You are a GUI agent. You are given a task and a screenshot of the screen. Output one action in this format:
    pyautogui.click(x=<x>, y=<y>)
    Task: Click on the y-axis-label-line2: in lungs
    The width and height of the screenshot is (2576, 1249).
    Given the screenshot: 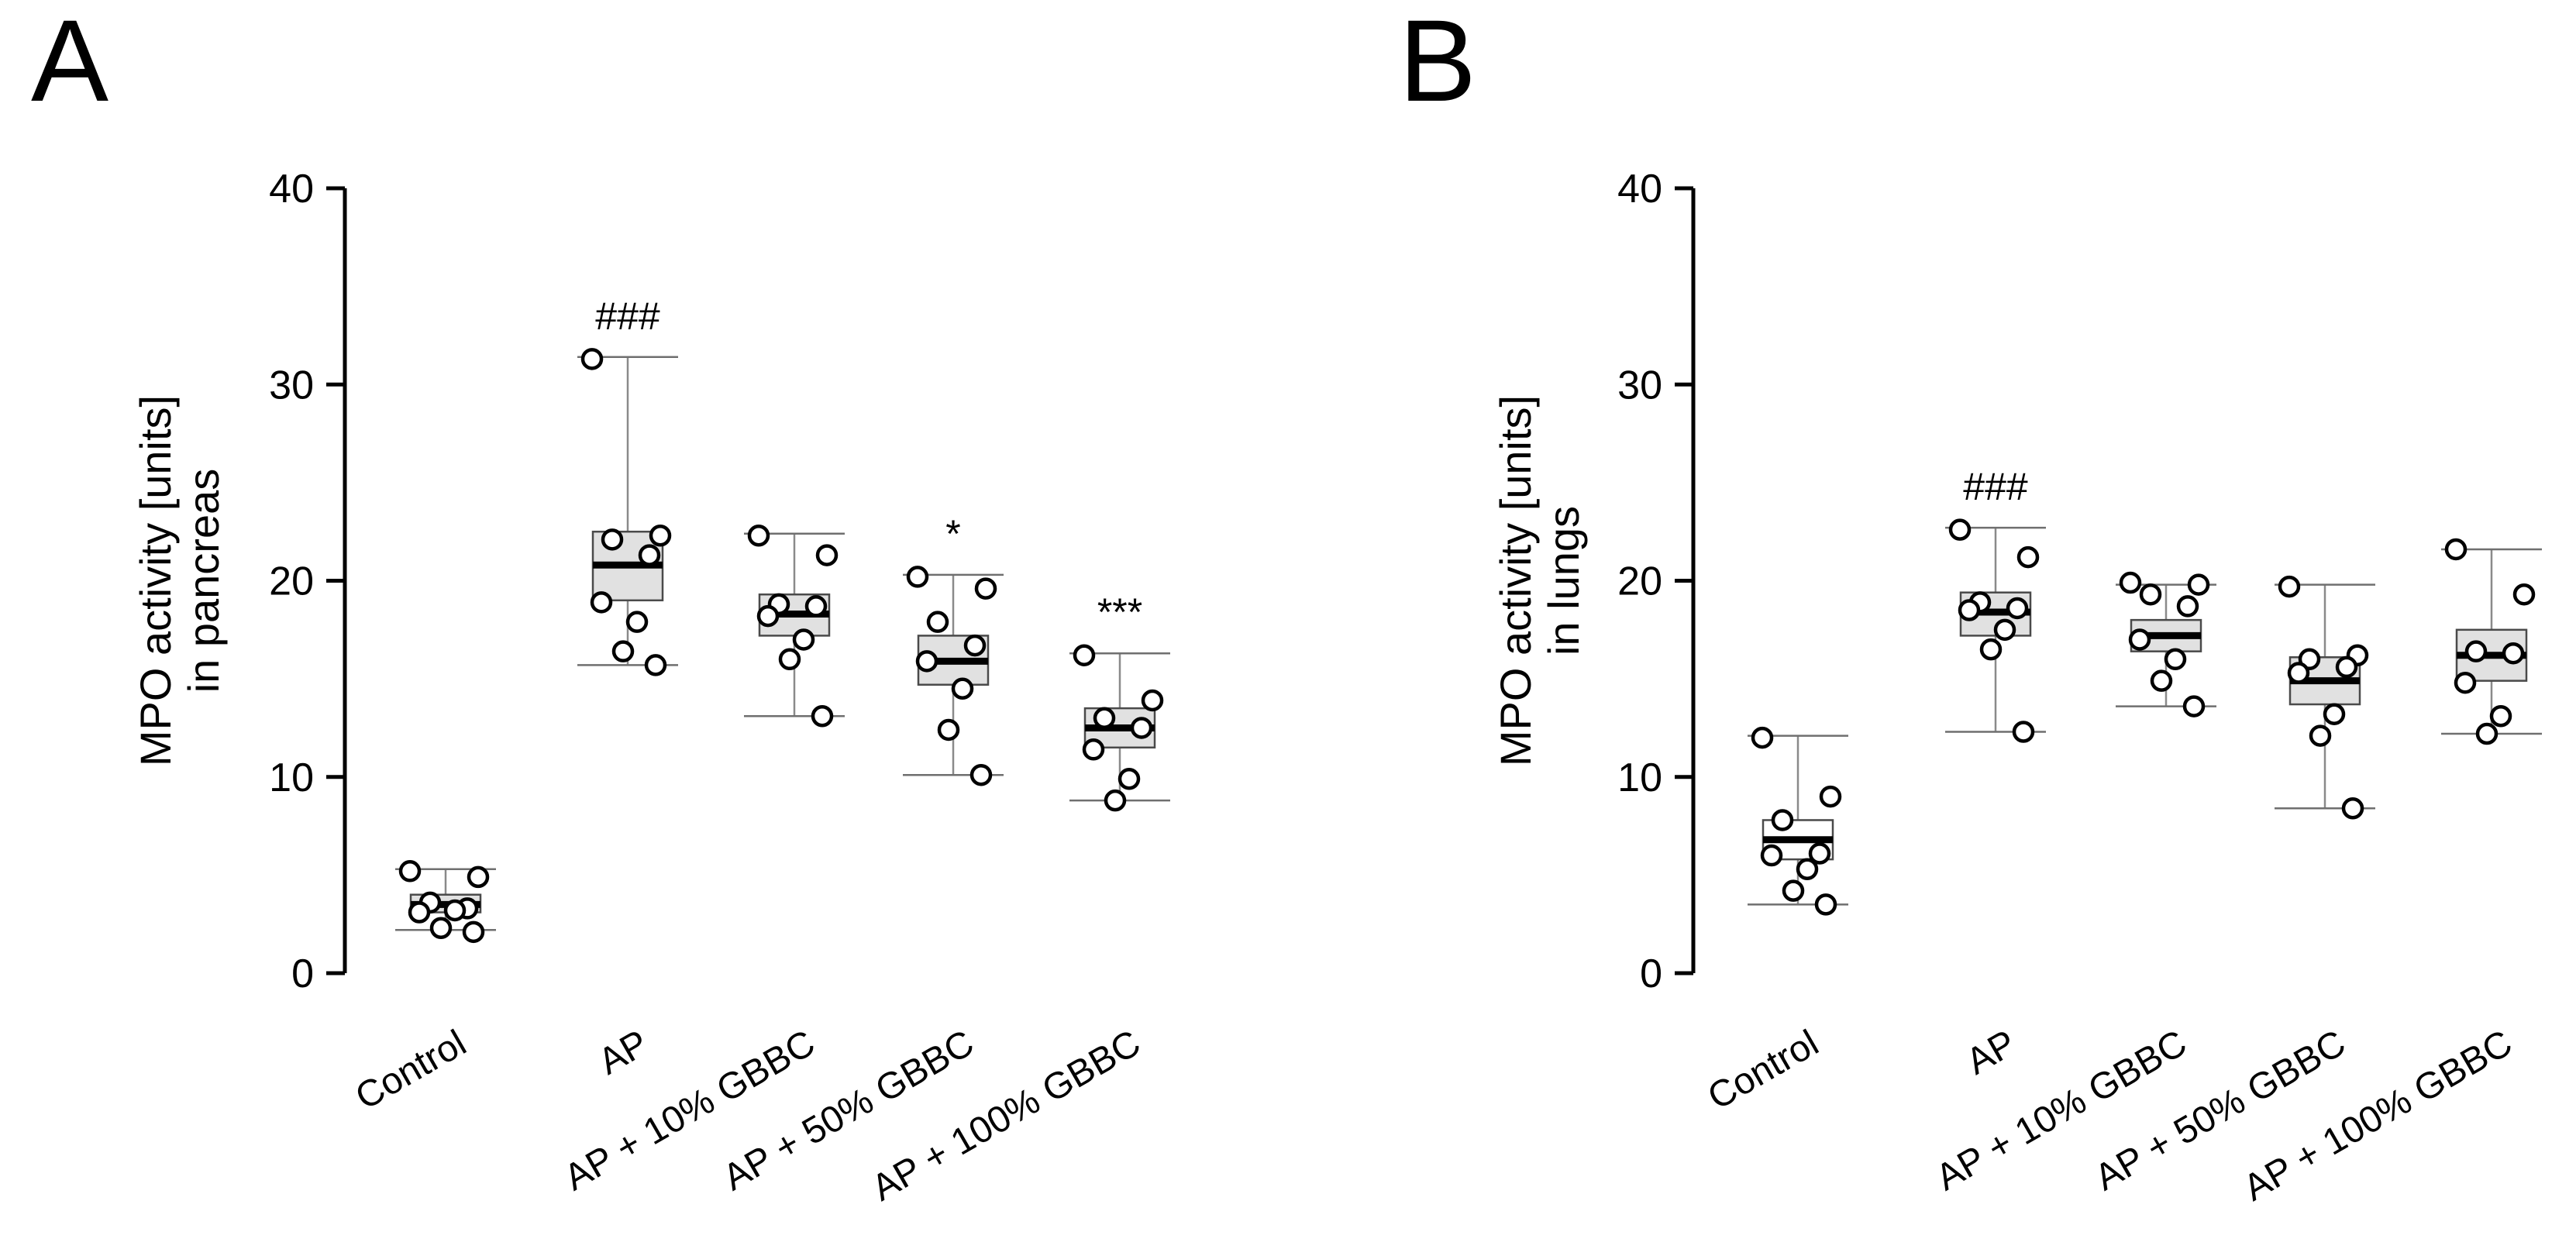 What is the action you would take?
    pyautogui.click(x=1563, y=580)
    